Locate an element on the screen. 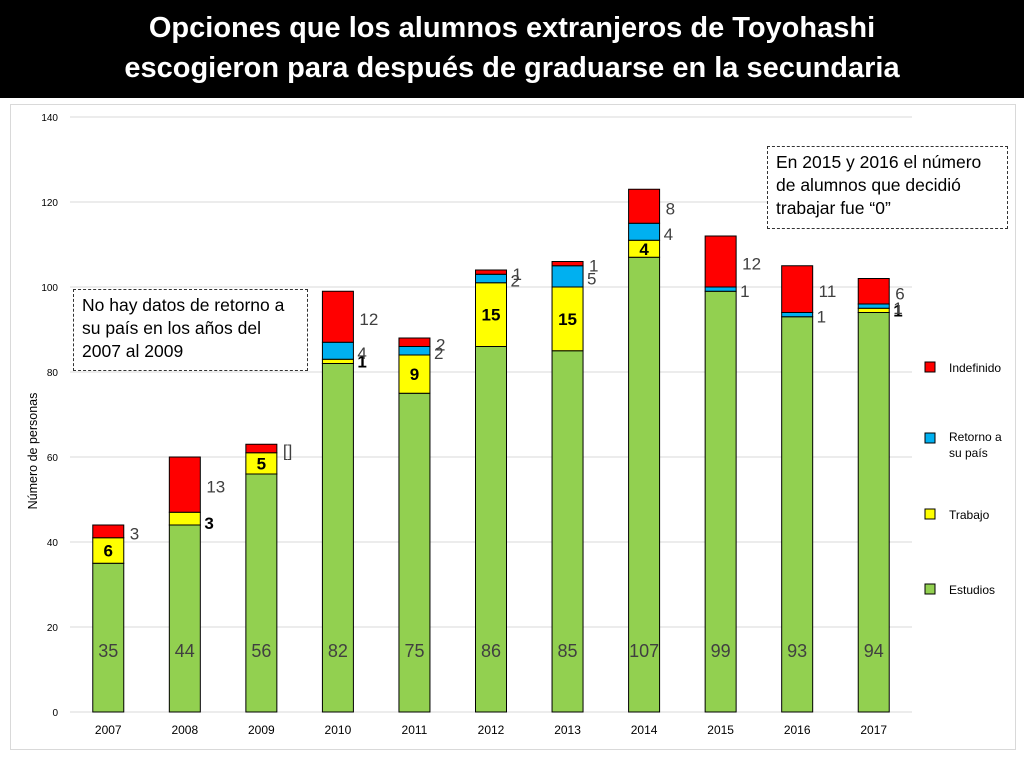  data-label-retorno-2010: 4 is located at coordinates (361, 353).